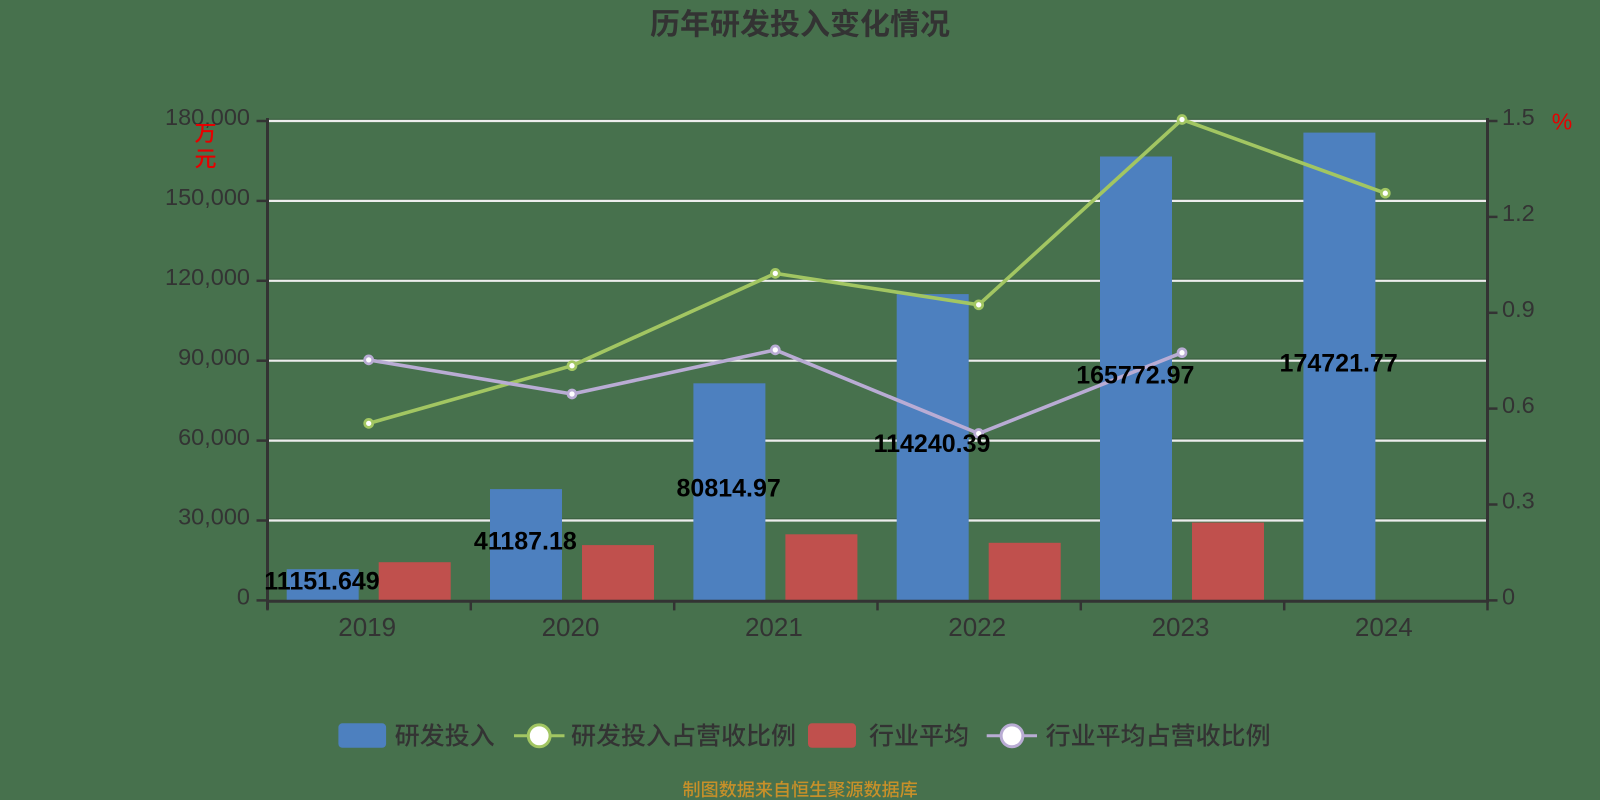  Describe the element at coordinates (207, 117) in the screenshot. I see `svg-text: 180,000` at that location.